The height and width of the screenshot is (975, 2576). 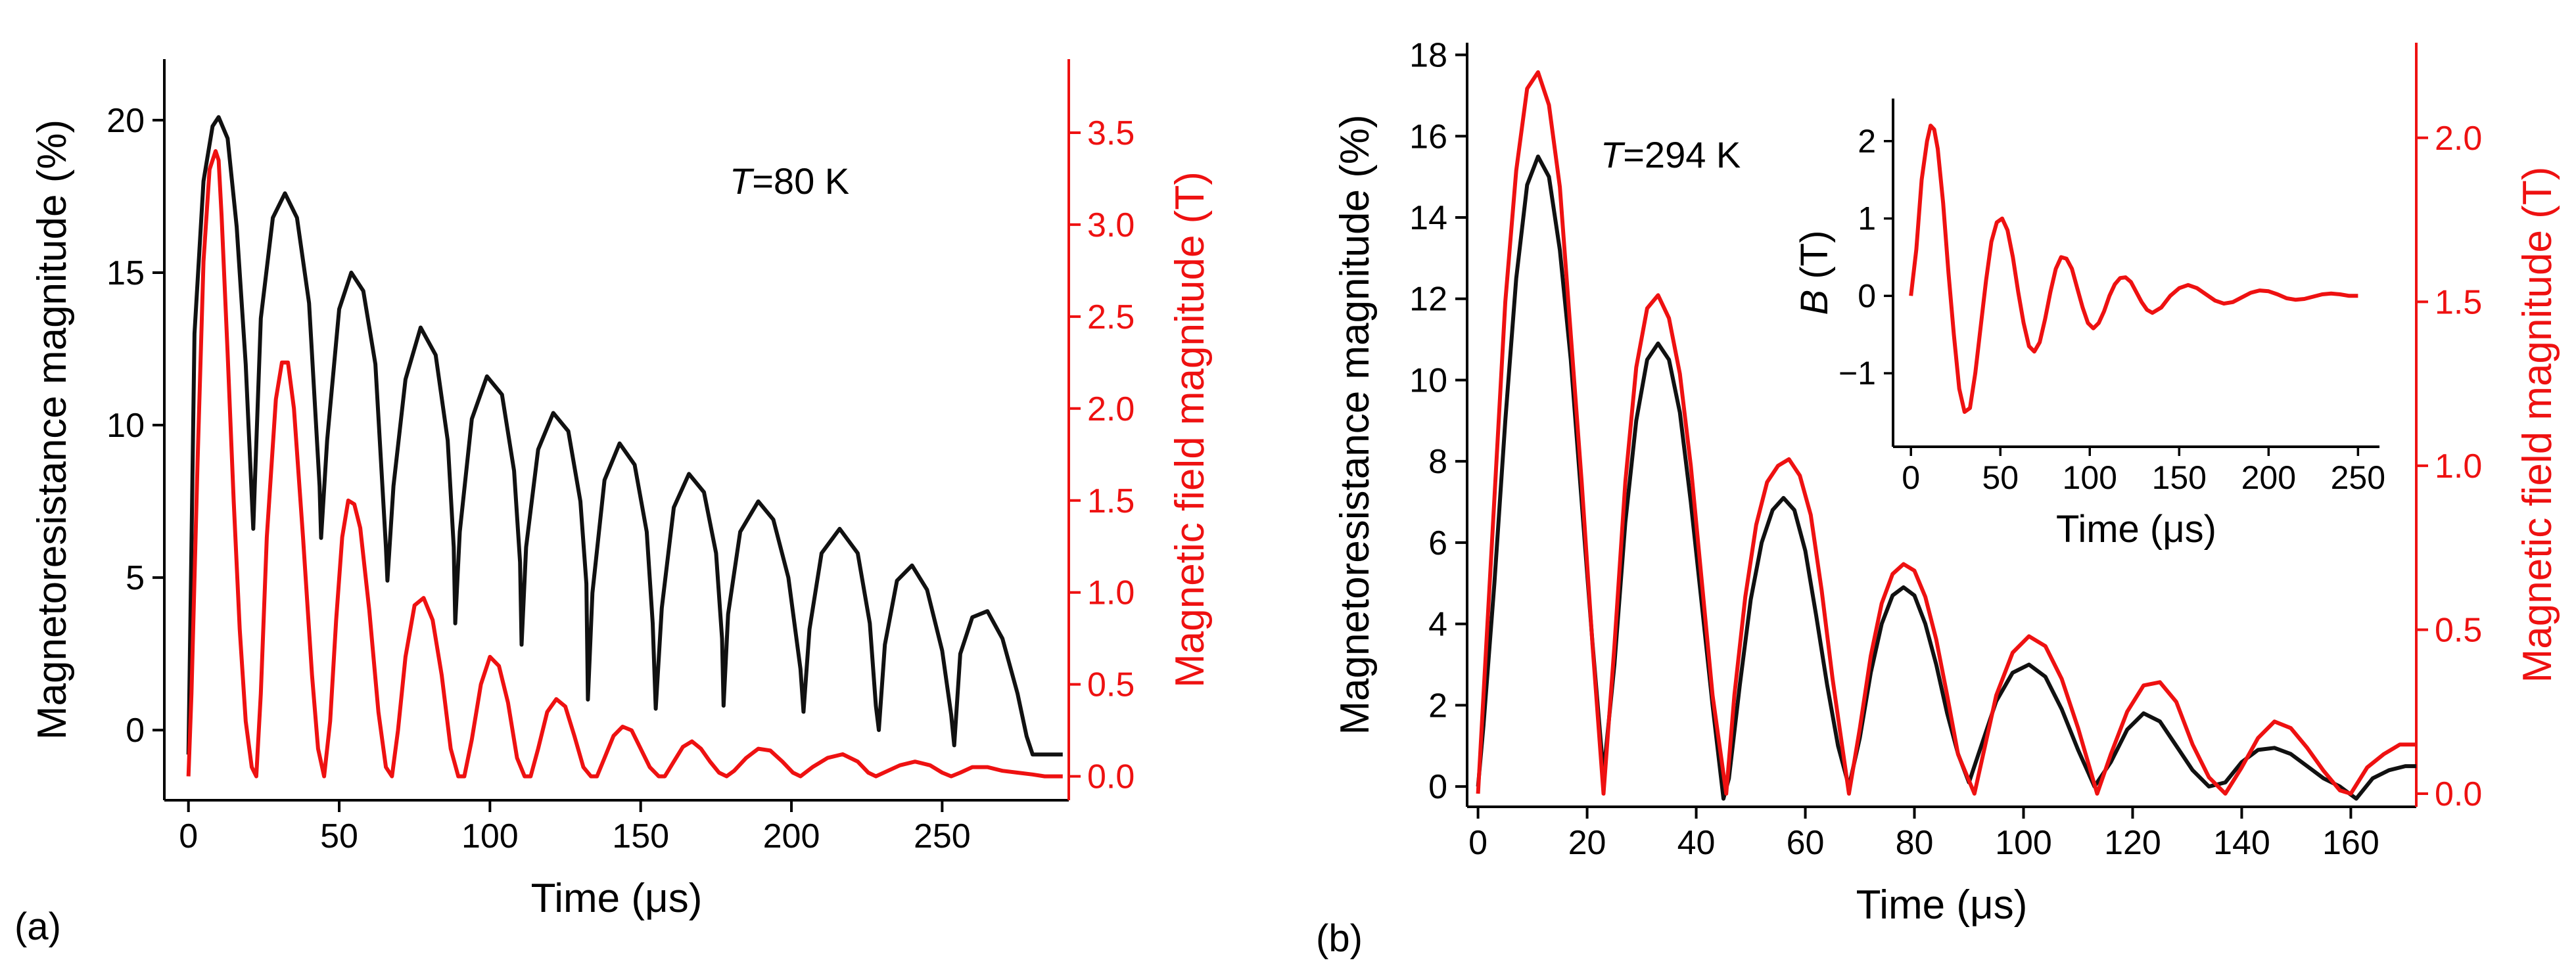 I want to click on inset-y-axis-symbol: B, so click(x=1814, y=302).